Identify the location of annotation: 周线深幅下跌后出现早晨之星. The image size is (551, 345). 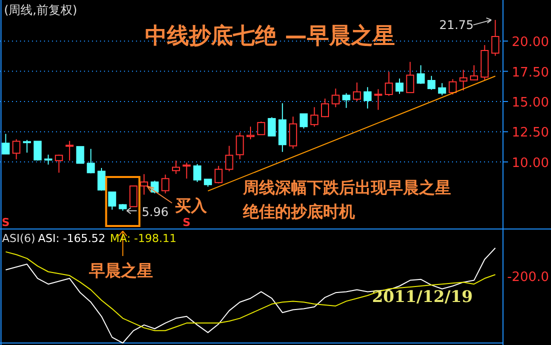
(346, 187).